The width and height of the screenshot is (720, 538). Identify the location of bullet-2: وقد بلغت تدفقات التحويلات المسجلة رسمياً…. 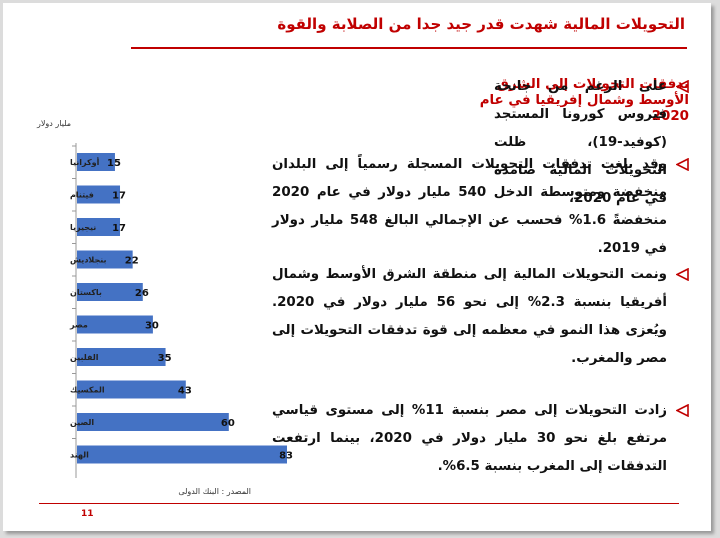
(480, 207).